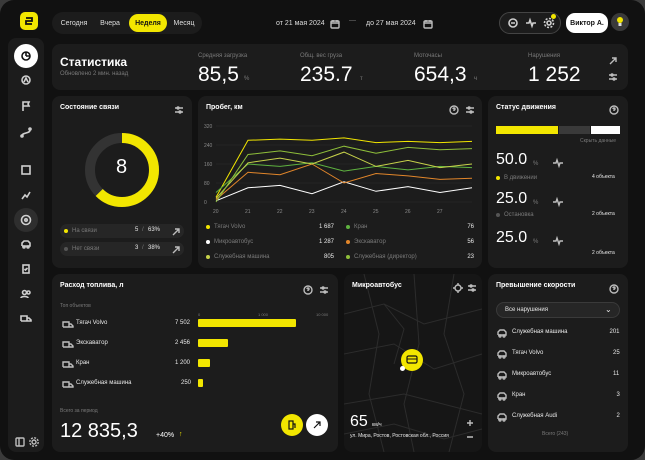  What do you see at coordinates (410, 227) in the screenshot?
I see `legend-item: Кран 76` at bounding box center [410, 227].